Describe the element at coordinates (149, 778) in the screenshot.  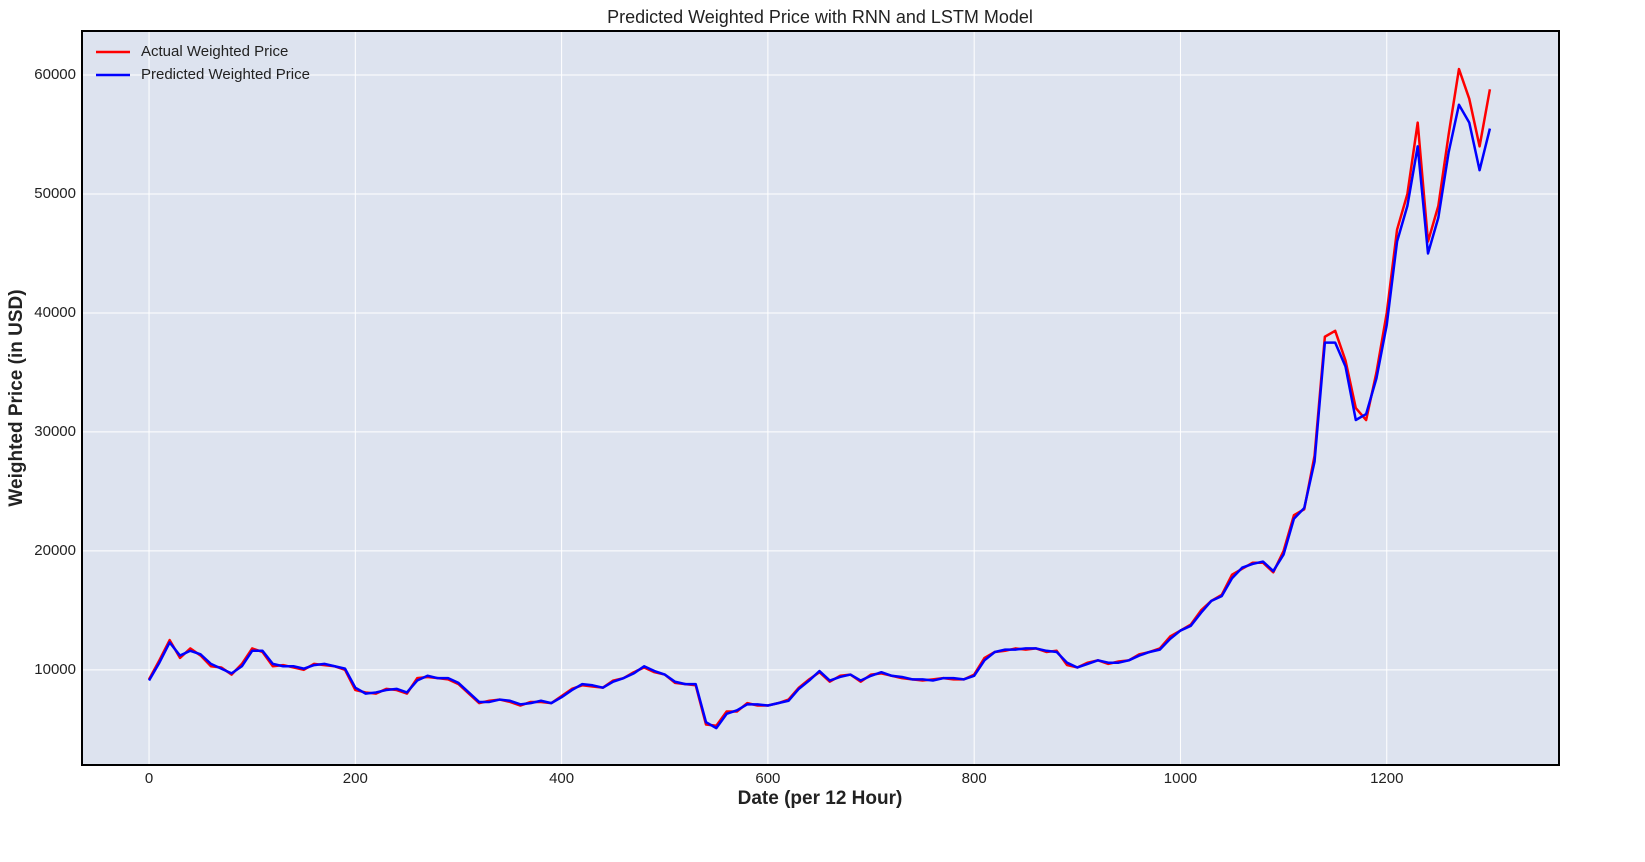
I see `x-tick-label: 0` at that location.